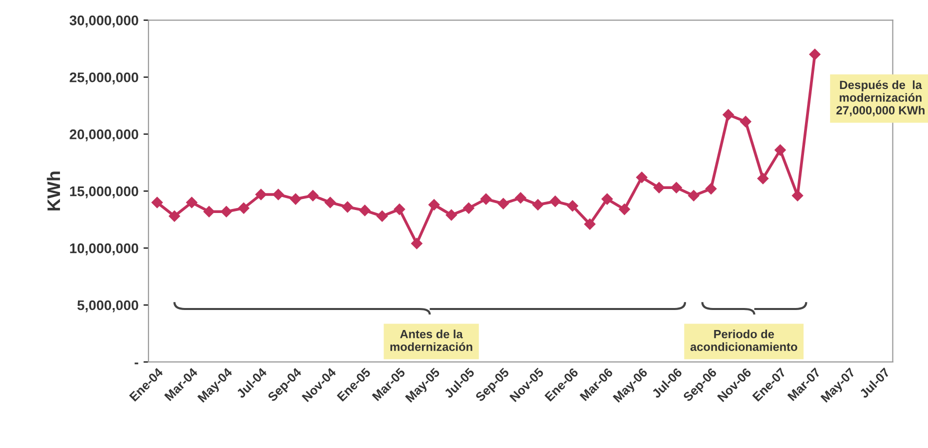  What do you see at coordinates (431, 340) in the screenshot?
I see `annotation: Antes de la modernización` at bounding box center [431, 340].